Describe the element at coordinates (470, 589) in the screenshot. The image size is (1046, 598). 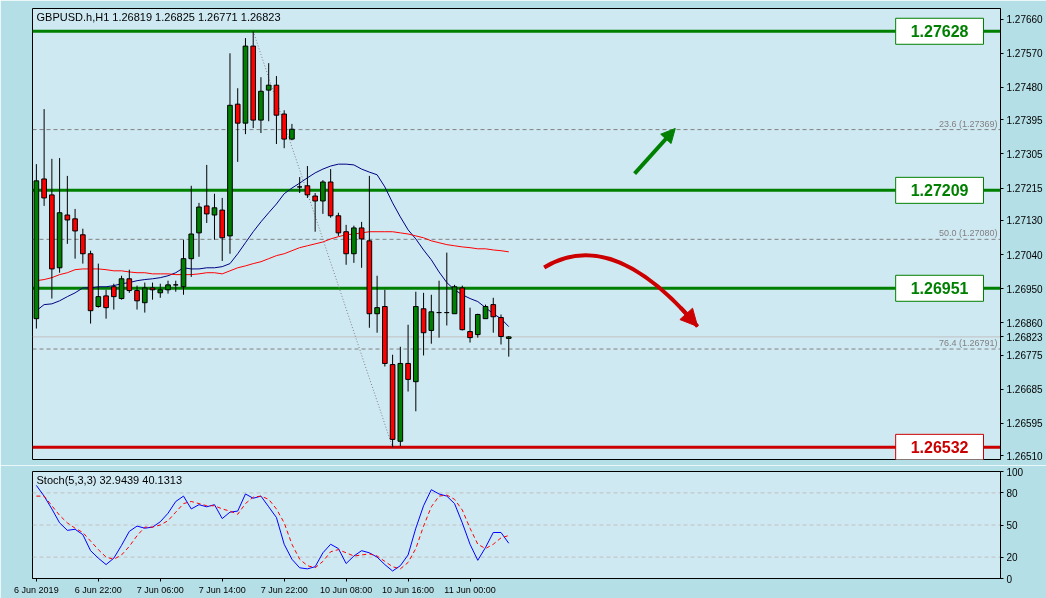
I see `x-tick-label: 11 Jun 00:00` at that location.